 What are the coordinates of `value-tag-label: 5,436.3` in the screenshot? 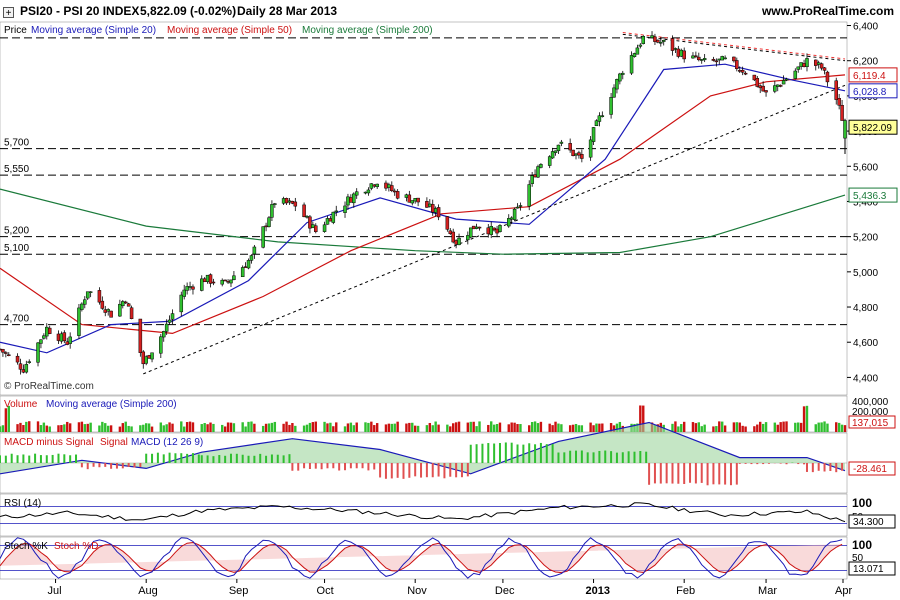 It's located at (870, 196).